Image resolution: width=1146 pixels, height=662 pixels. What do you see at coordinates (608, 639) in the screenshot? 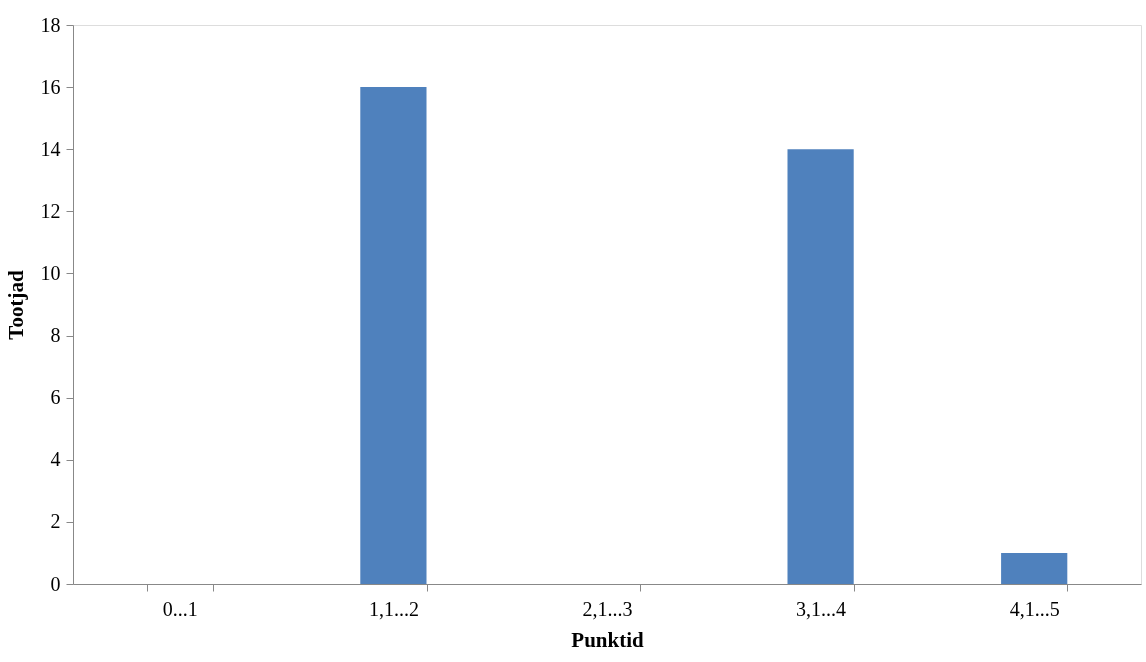
I see `x-axis-title: Punktid` at bounding box center [608, 639].